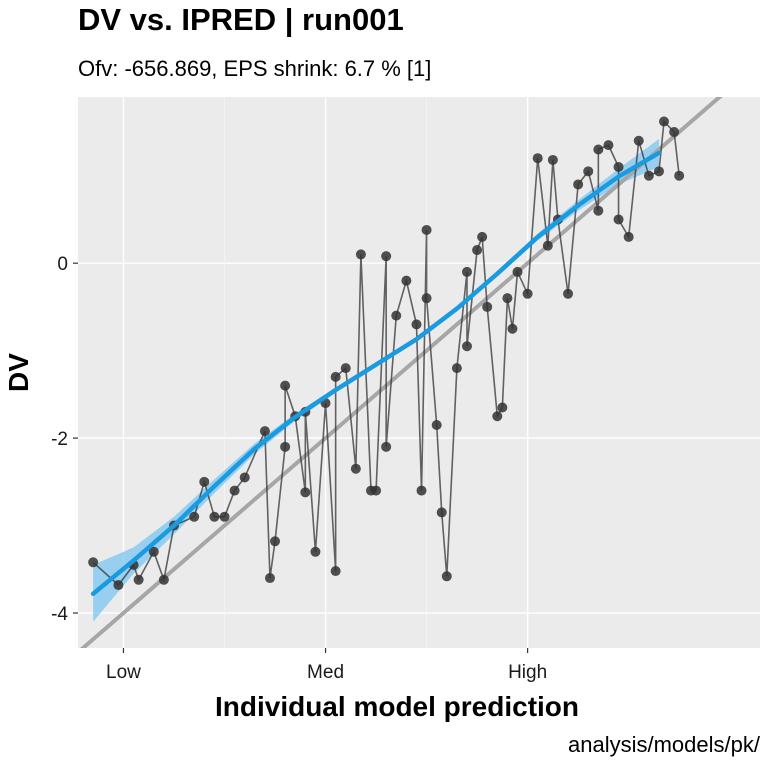 The height and width of the screenshot is (768, 768). What do you see at coordinates (59, 439) in the screenshot?
I see `y-tick-label: -2` at bounding box center [59, 439].